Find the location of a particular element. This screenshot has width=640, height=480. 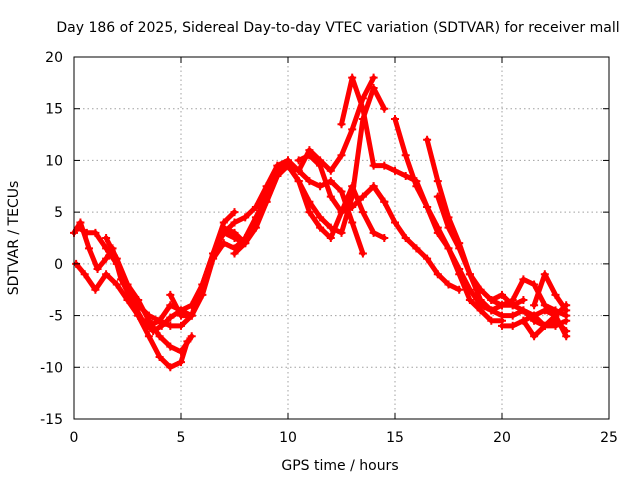

series-line is located at coordinates (459, 214).